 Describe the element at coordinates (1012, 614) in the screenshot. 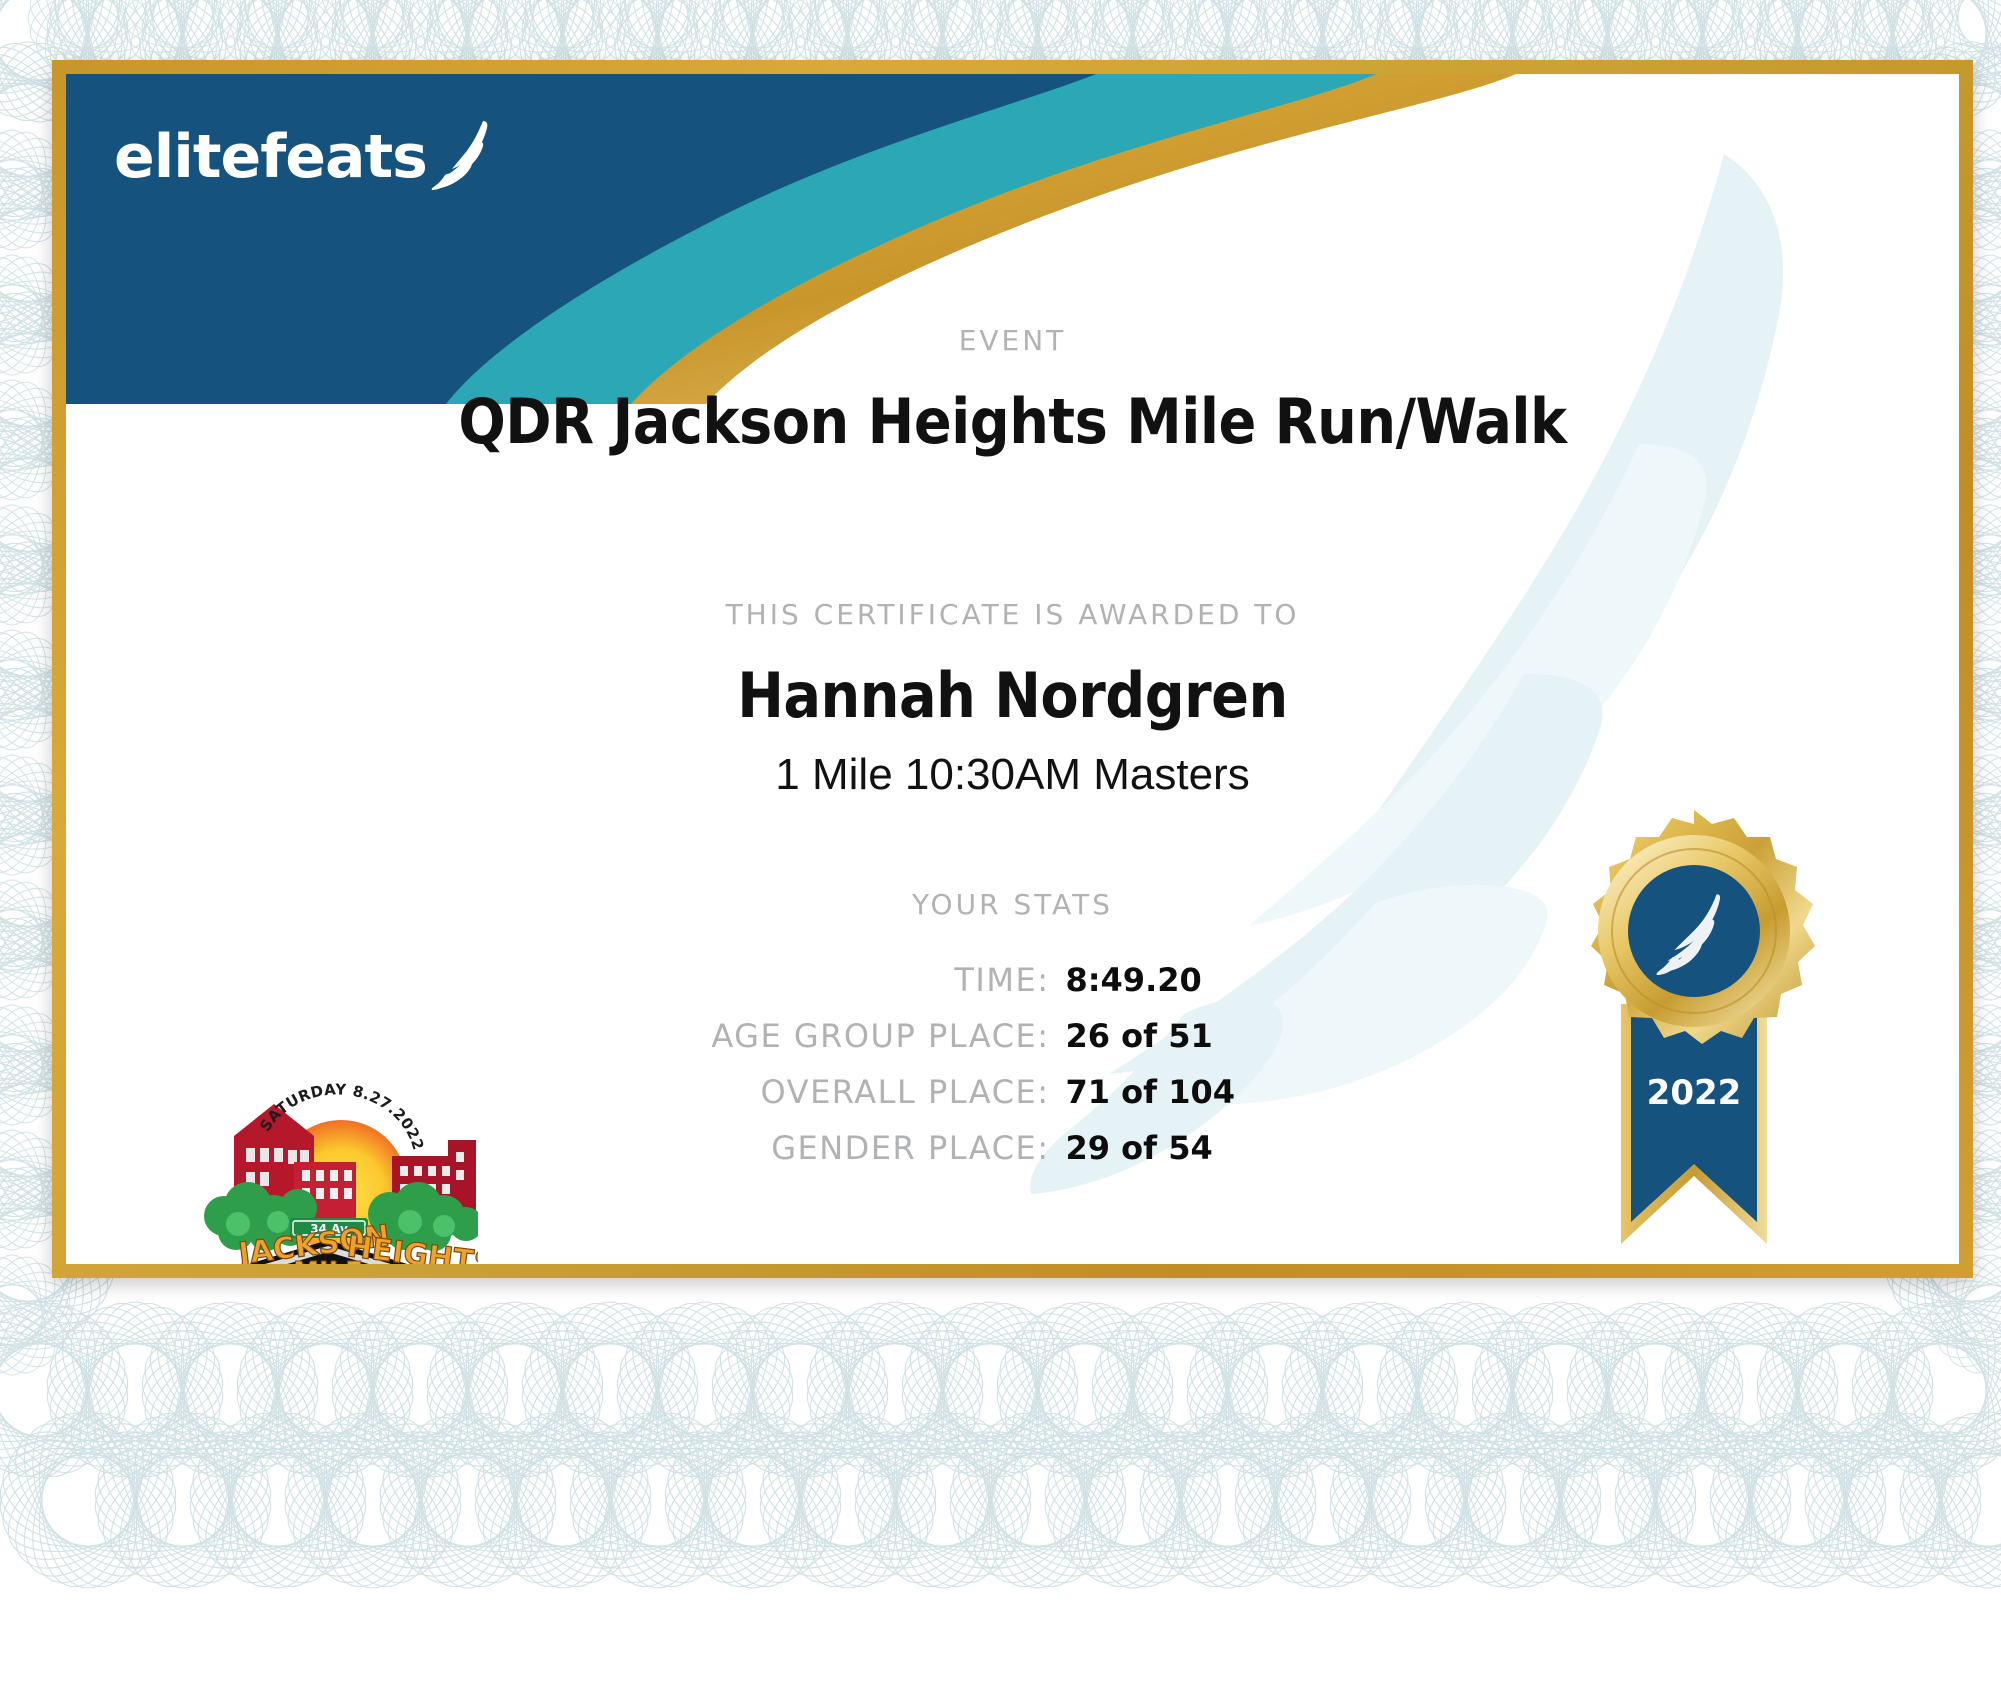

I see `awarded-to-label: THIS CERTIFICATE IS AWARDED TO` at that location.